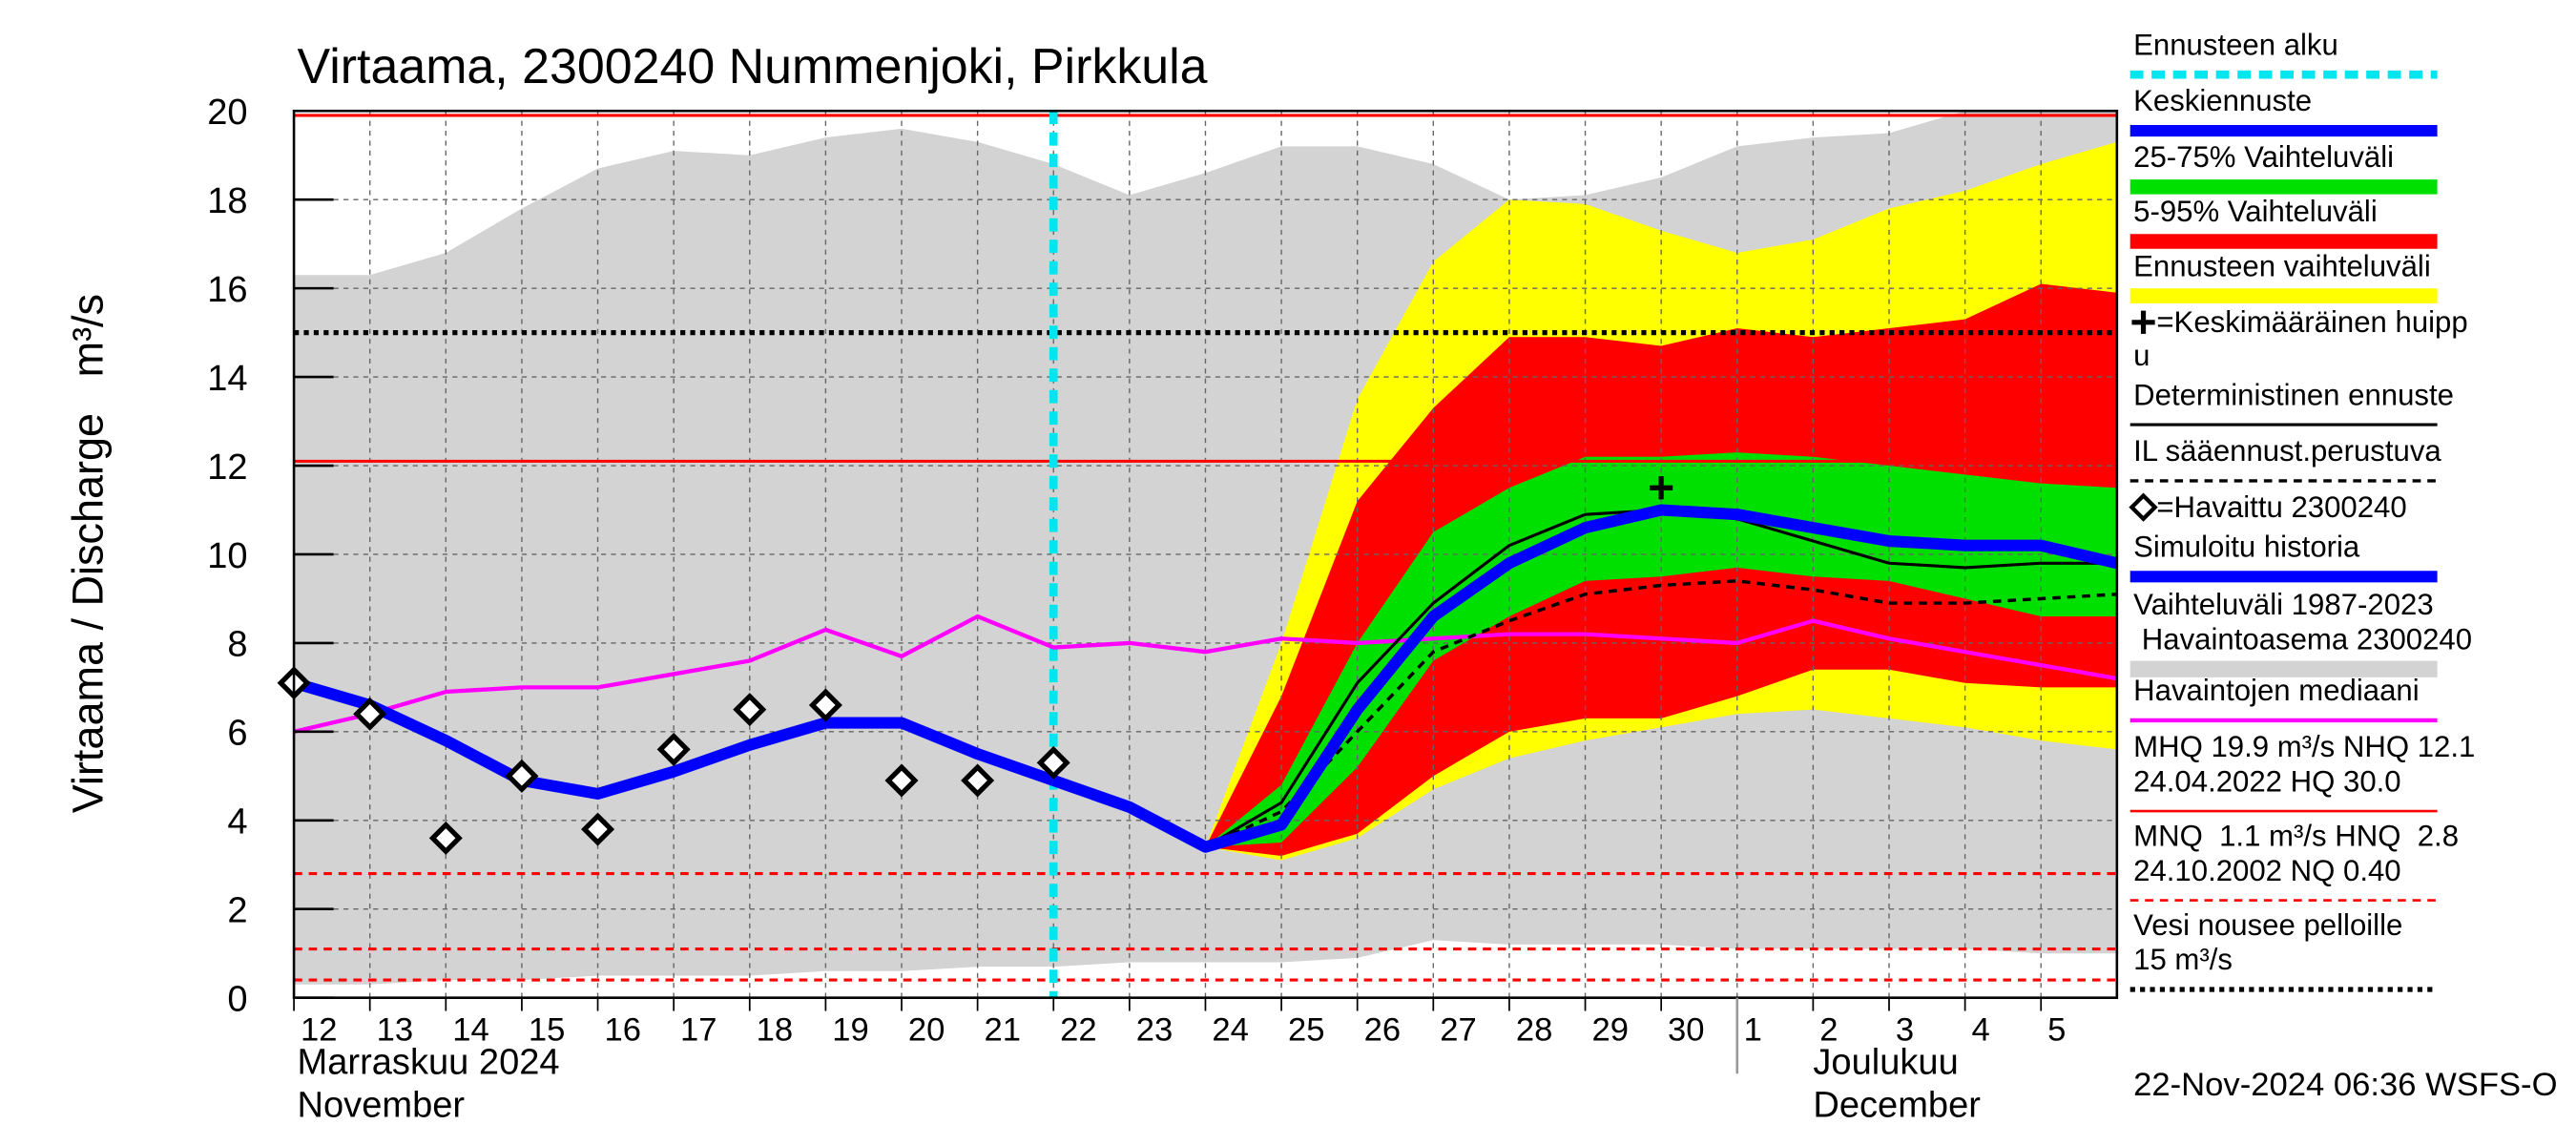  Describe the element at coordinates (1306, 1030) in the screenshot. I see `x-tick-label: 25` at that location.